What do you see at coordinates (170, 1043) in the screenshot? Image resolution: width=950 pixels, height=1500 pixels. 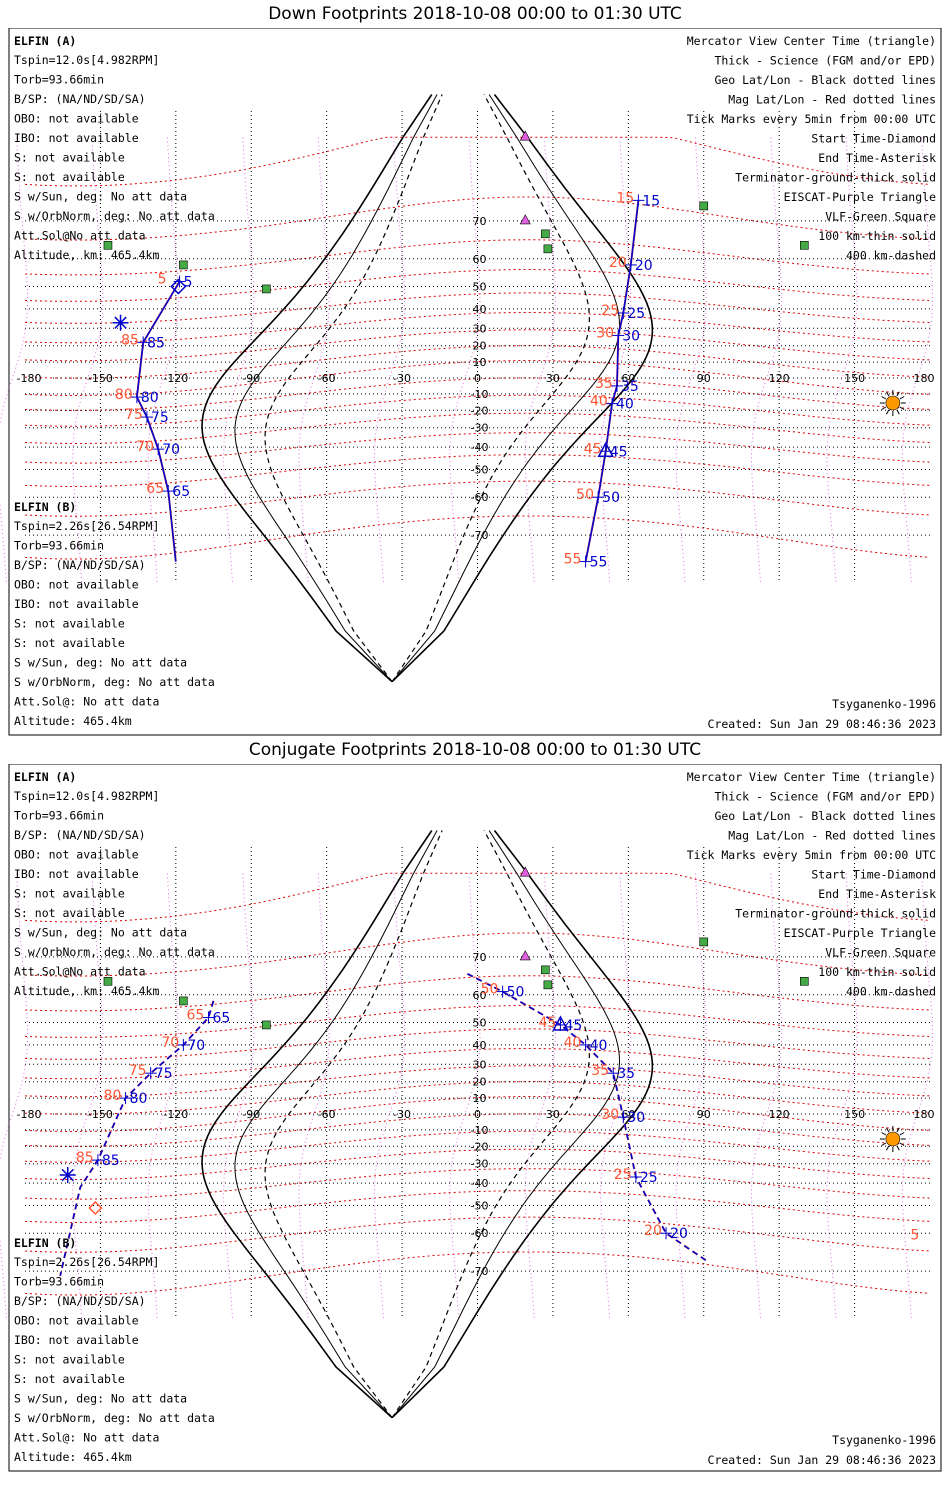 I see `tick-label-b: 70` at bounding box center [170, 1043].